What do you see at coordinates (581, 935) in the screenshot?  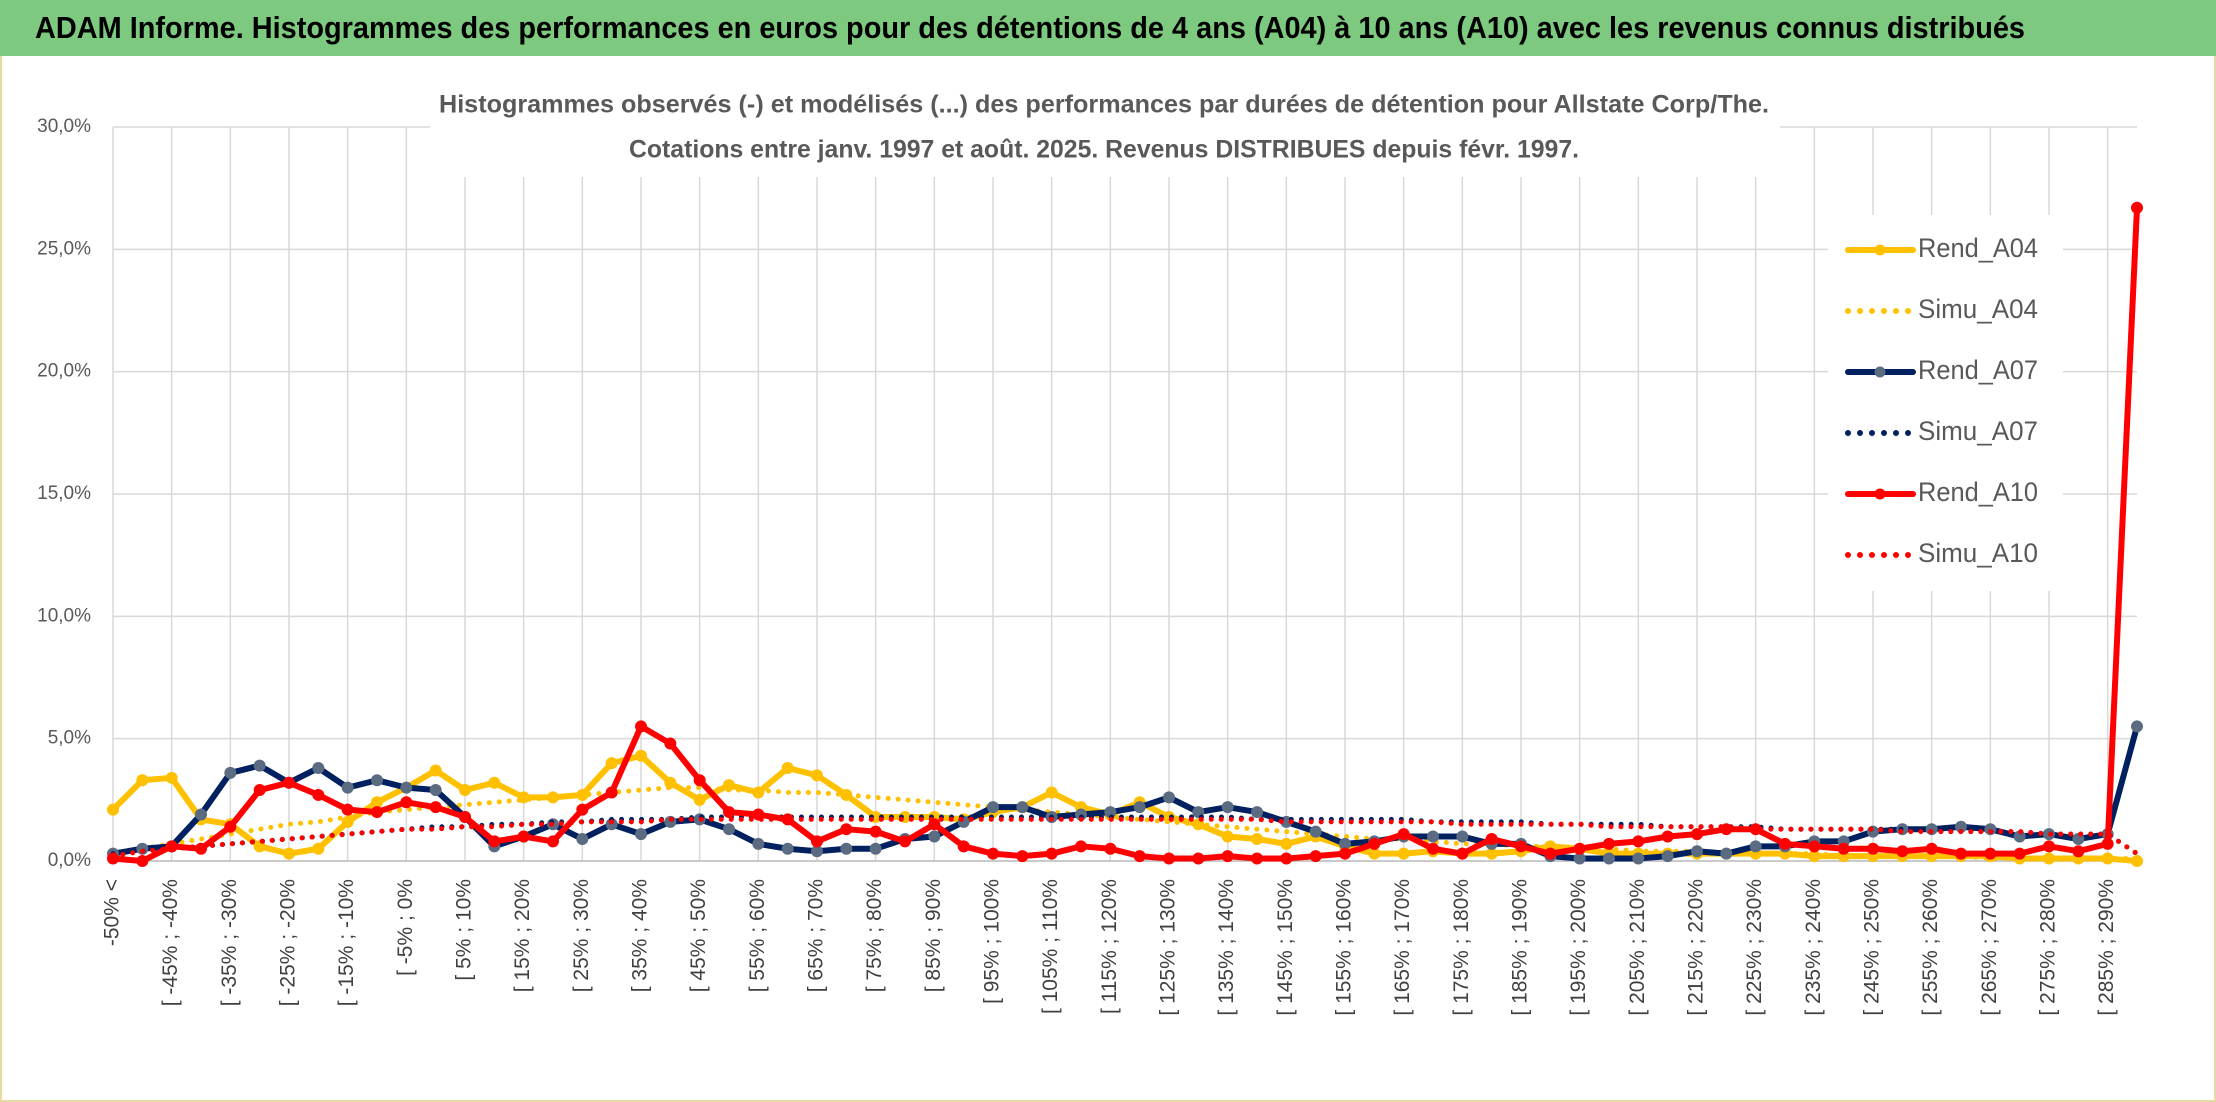 I see `x-tick-label: [ 25% ; 30%` at bounding box center [581, 935].